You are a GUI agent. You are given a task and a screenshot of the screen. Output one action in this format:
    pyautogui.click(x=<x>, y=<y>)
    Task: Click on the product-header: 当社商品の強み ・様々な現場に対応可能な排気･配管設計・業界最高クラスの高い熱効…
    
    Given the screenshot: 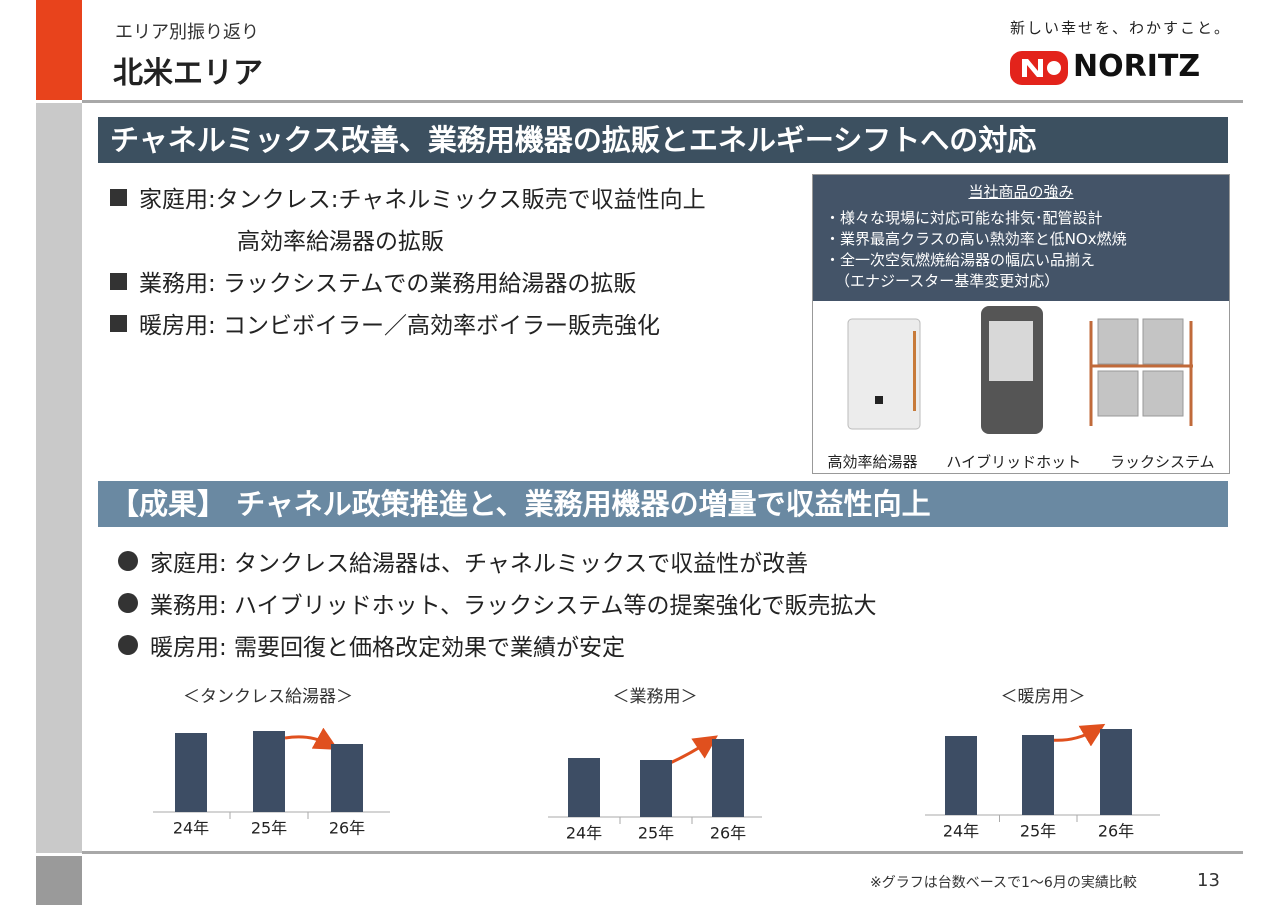 What is the action you would take?
    pyautogui.click(x=1021, y=238)
    